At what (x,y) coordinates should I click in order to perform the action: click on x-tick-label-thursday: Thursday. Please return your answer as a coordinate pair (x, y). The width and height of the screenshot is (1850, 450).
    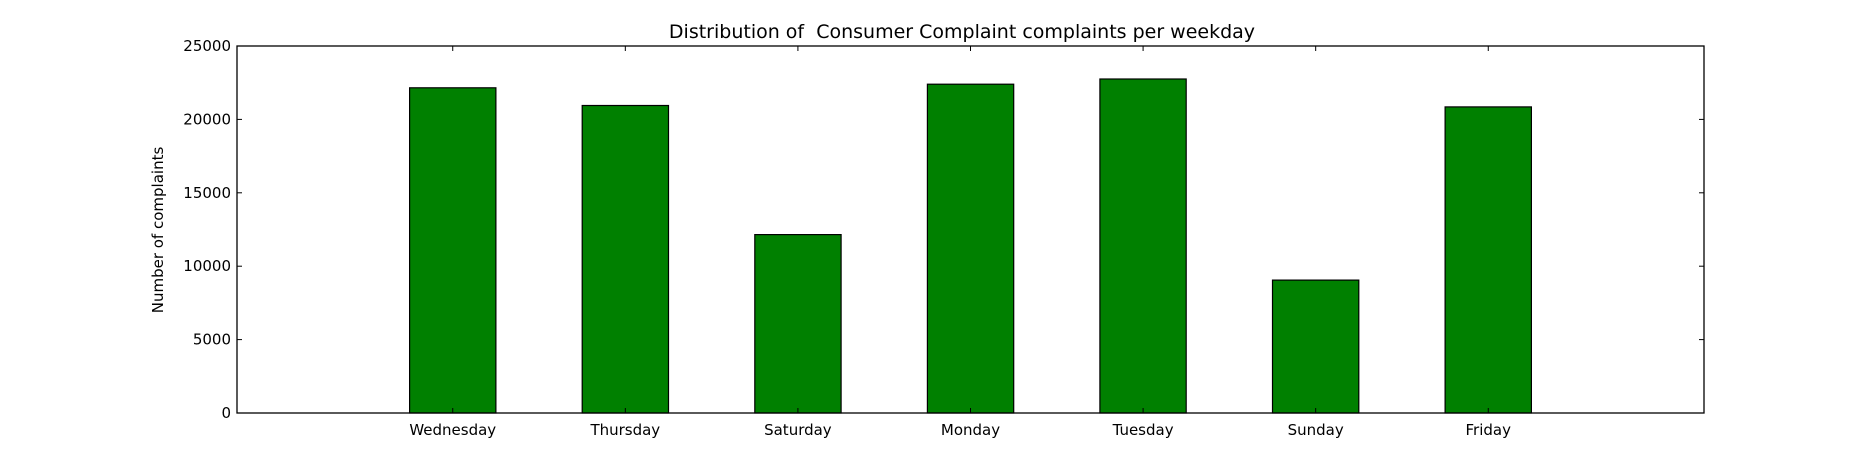
    Looking at the image, I should click on (624, 430).